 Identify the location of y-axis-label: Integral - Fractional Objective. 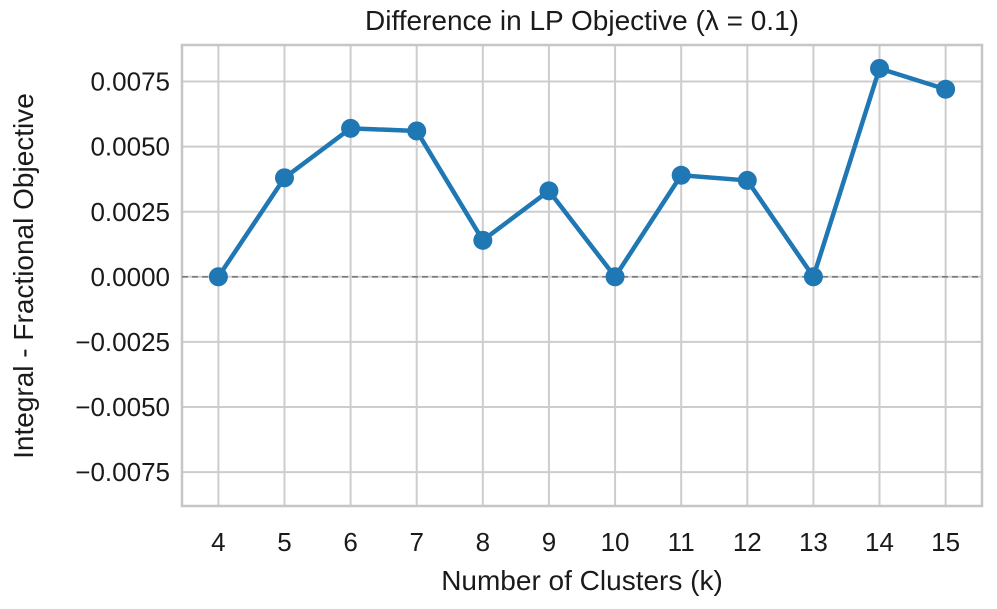
(23, 276).